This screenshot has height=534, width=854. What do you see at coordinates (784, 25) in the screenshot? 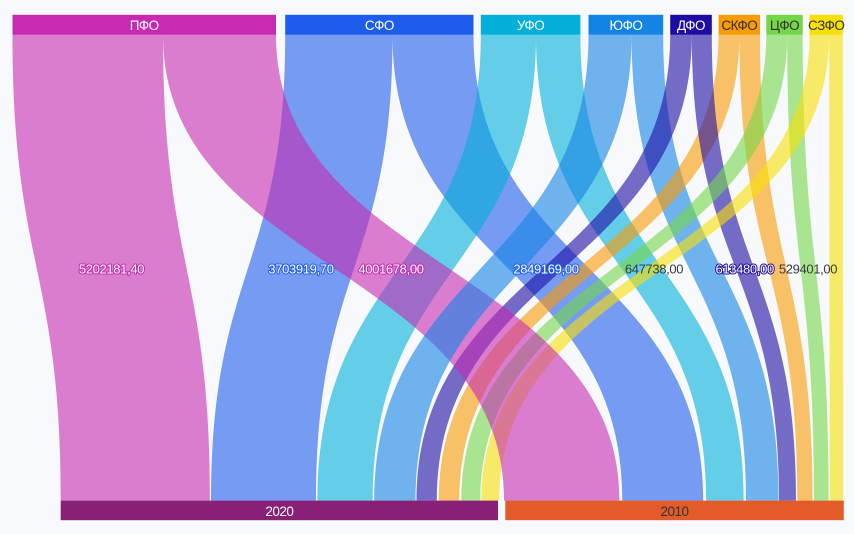
I see `svg-text: ЦФО` at bounding box center [784, 25].